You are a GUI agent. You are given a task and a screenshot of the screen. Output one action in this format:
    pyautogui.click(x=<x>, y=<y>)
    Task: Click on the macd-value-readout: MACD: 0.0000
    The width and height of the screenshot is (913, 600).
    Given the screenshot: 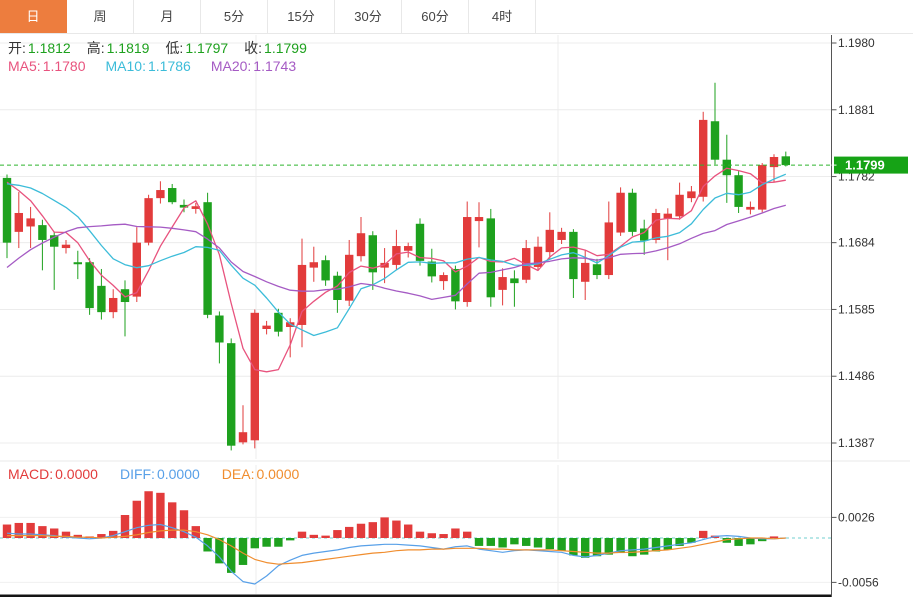 What is the action you would take?
    pyautogui.click(x=53, y=474)
    